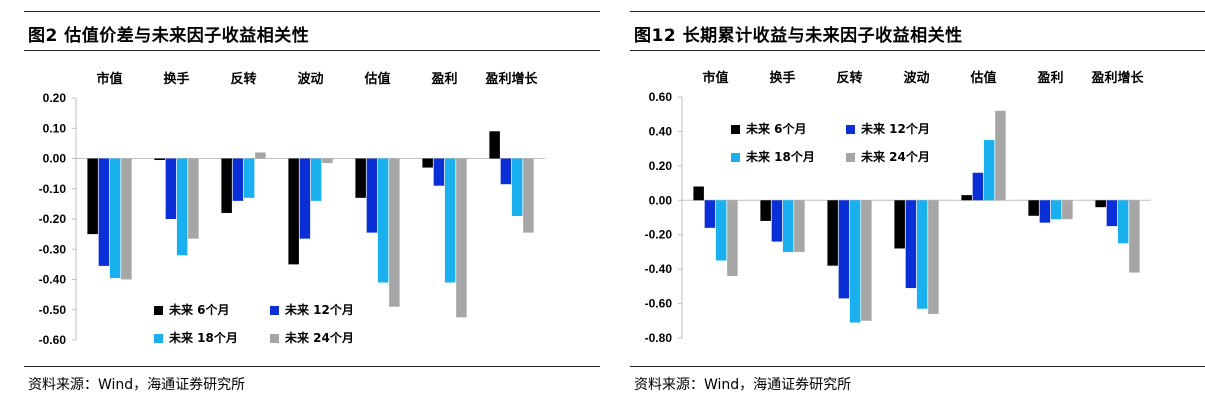  What do you see at coordinates (798, 36) in the screenshot?
I see `chart-title: 图12 长期累计收益与未来因子收益相关性` at bounding box center [798, 36].